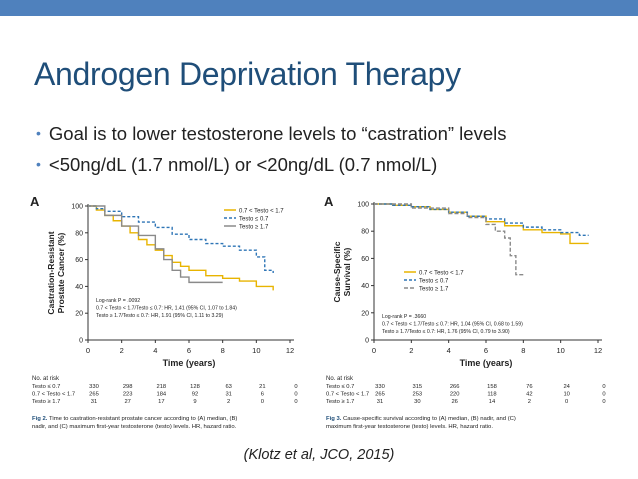 Image resolution: width=638 pixels, height=479 pixels. I want to click on risk-row-value: 223, so click(128, 395).